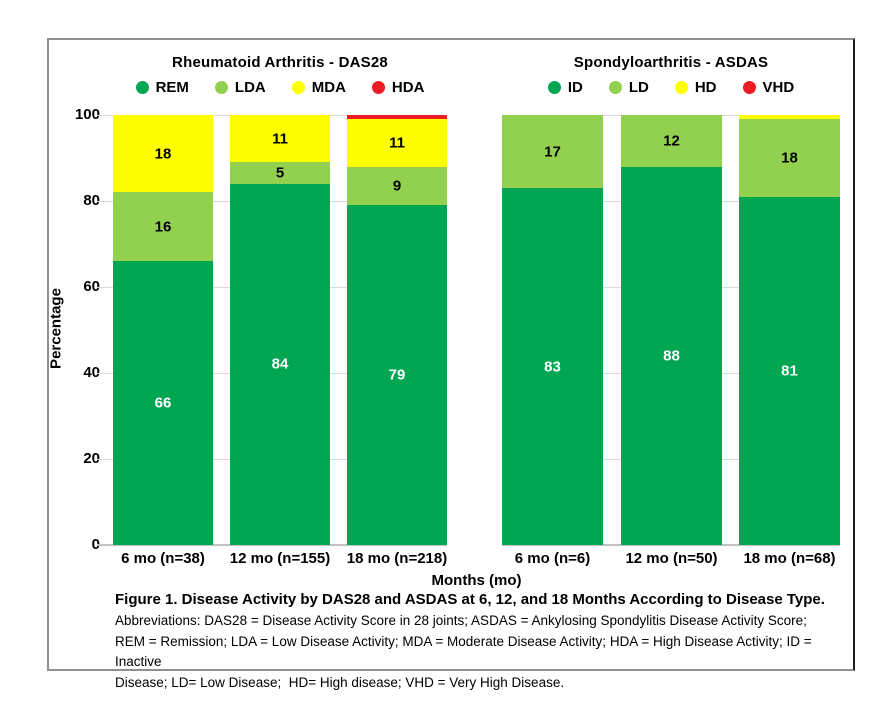 The width and height of the screenshot is (894, 708). I want to click on panel-title-das28: Rheumatoid Arthritis - DAS28, so click(280, 62).